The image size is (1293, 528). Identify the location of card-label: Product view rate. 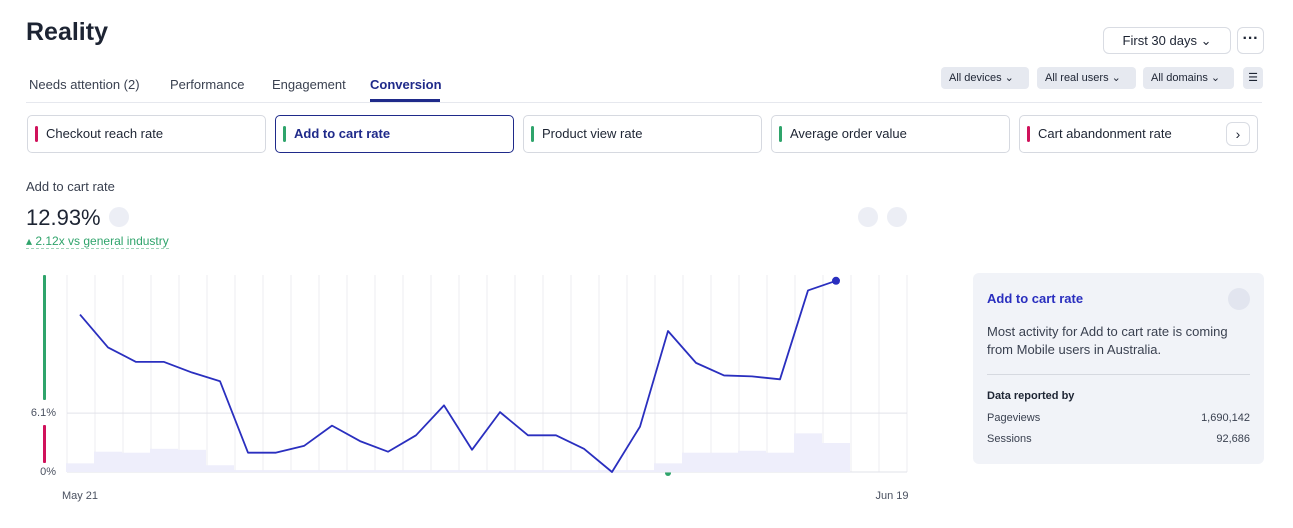
(592, 133).